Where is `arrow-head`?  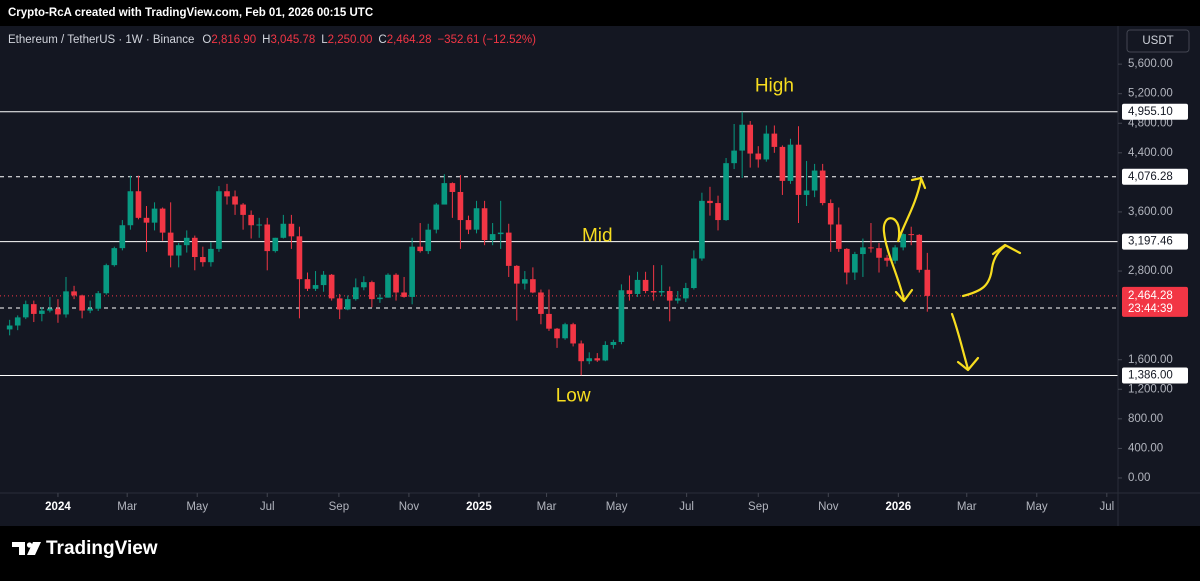
arrow-head is located at coordinates (1006, 249).